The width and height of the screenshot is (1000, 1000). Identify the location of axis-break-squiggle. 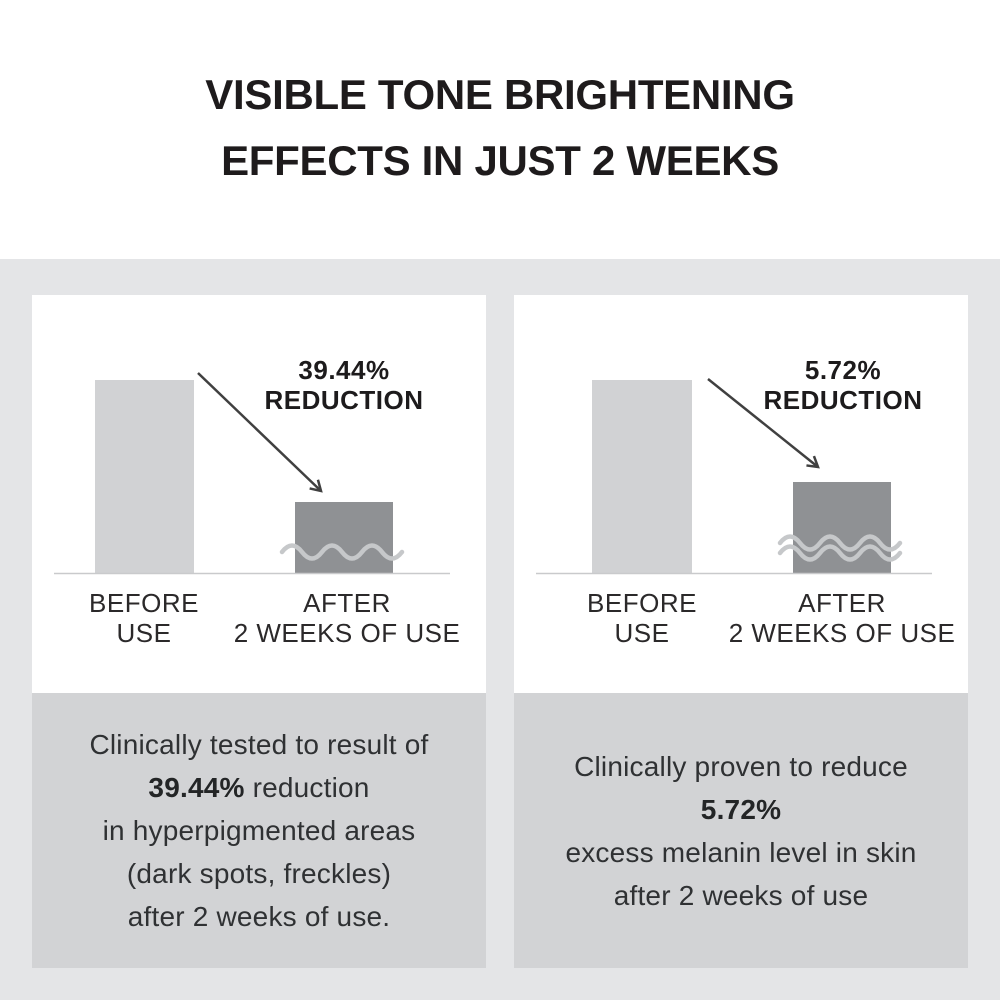
(342, 552).